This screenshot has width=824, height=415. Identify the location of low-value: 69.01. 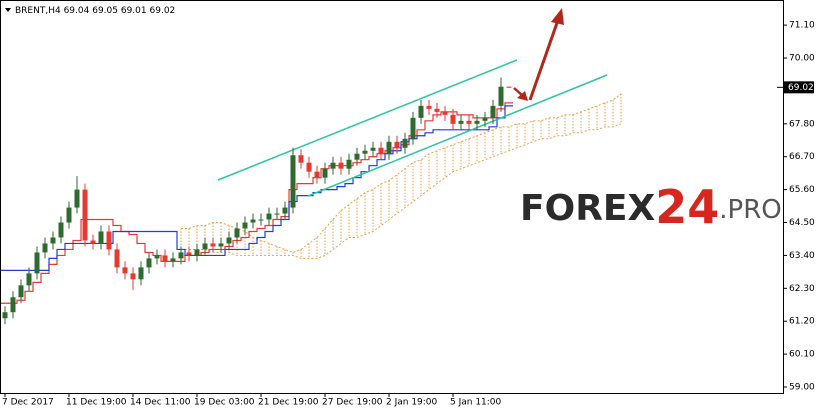
(134, 11).